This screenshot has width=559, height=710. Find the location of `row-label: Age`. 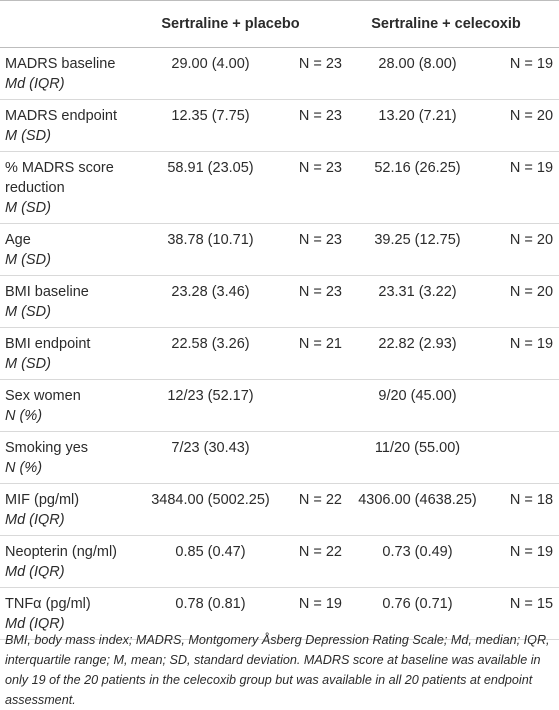

row-label: Age is located at coordinates (18, 240).